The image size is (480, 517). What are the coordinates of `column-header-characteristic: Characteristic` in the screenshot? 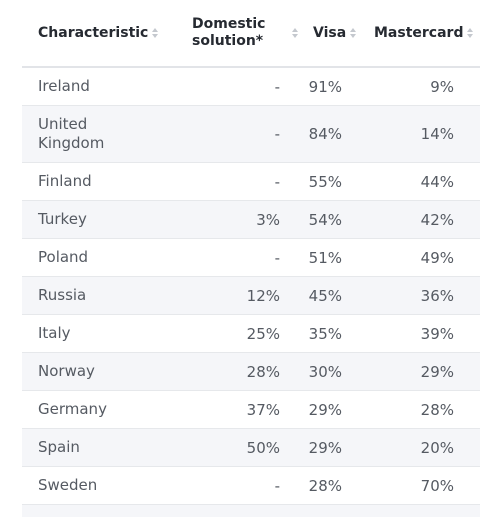 It's located at (113, 33).